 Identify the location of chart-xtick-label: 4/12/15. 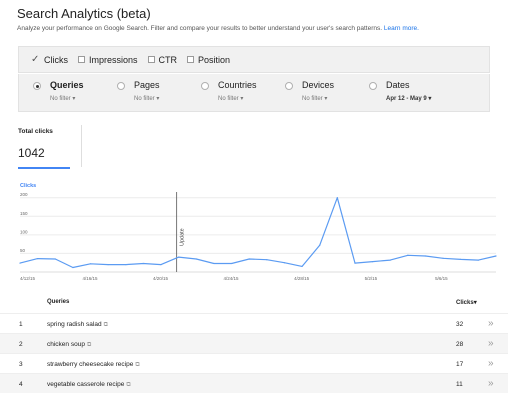
(28, 278).